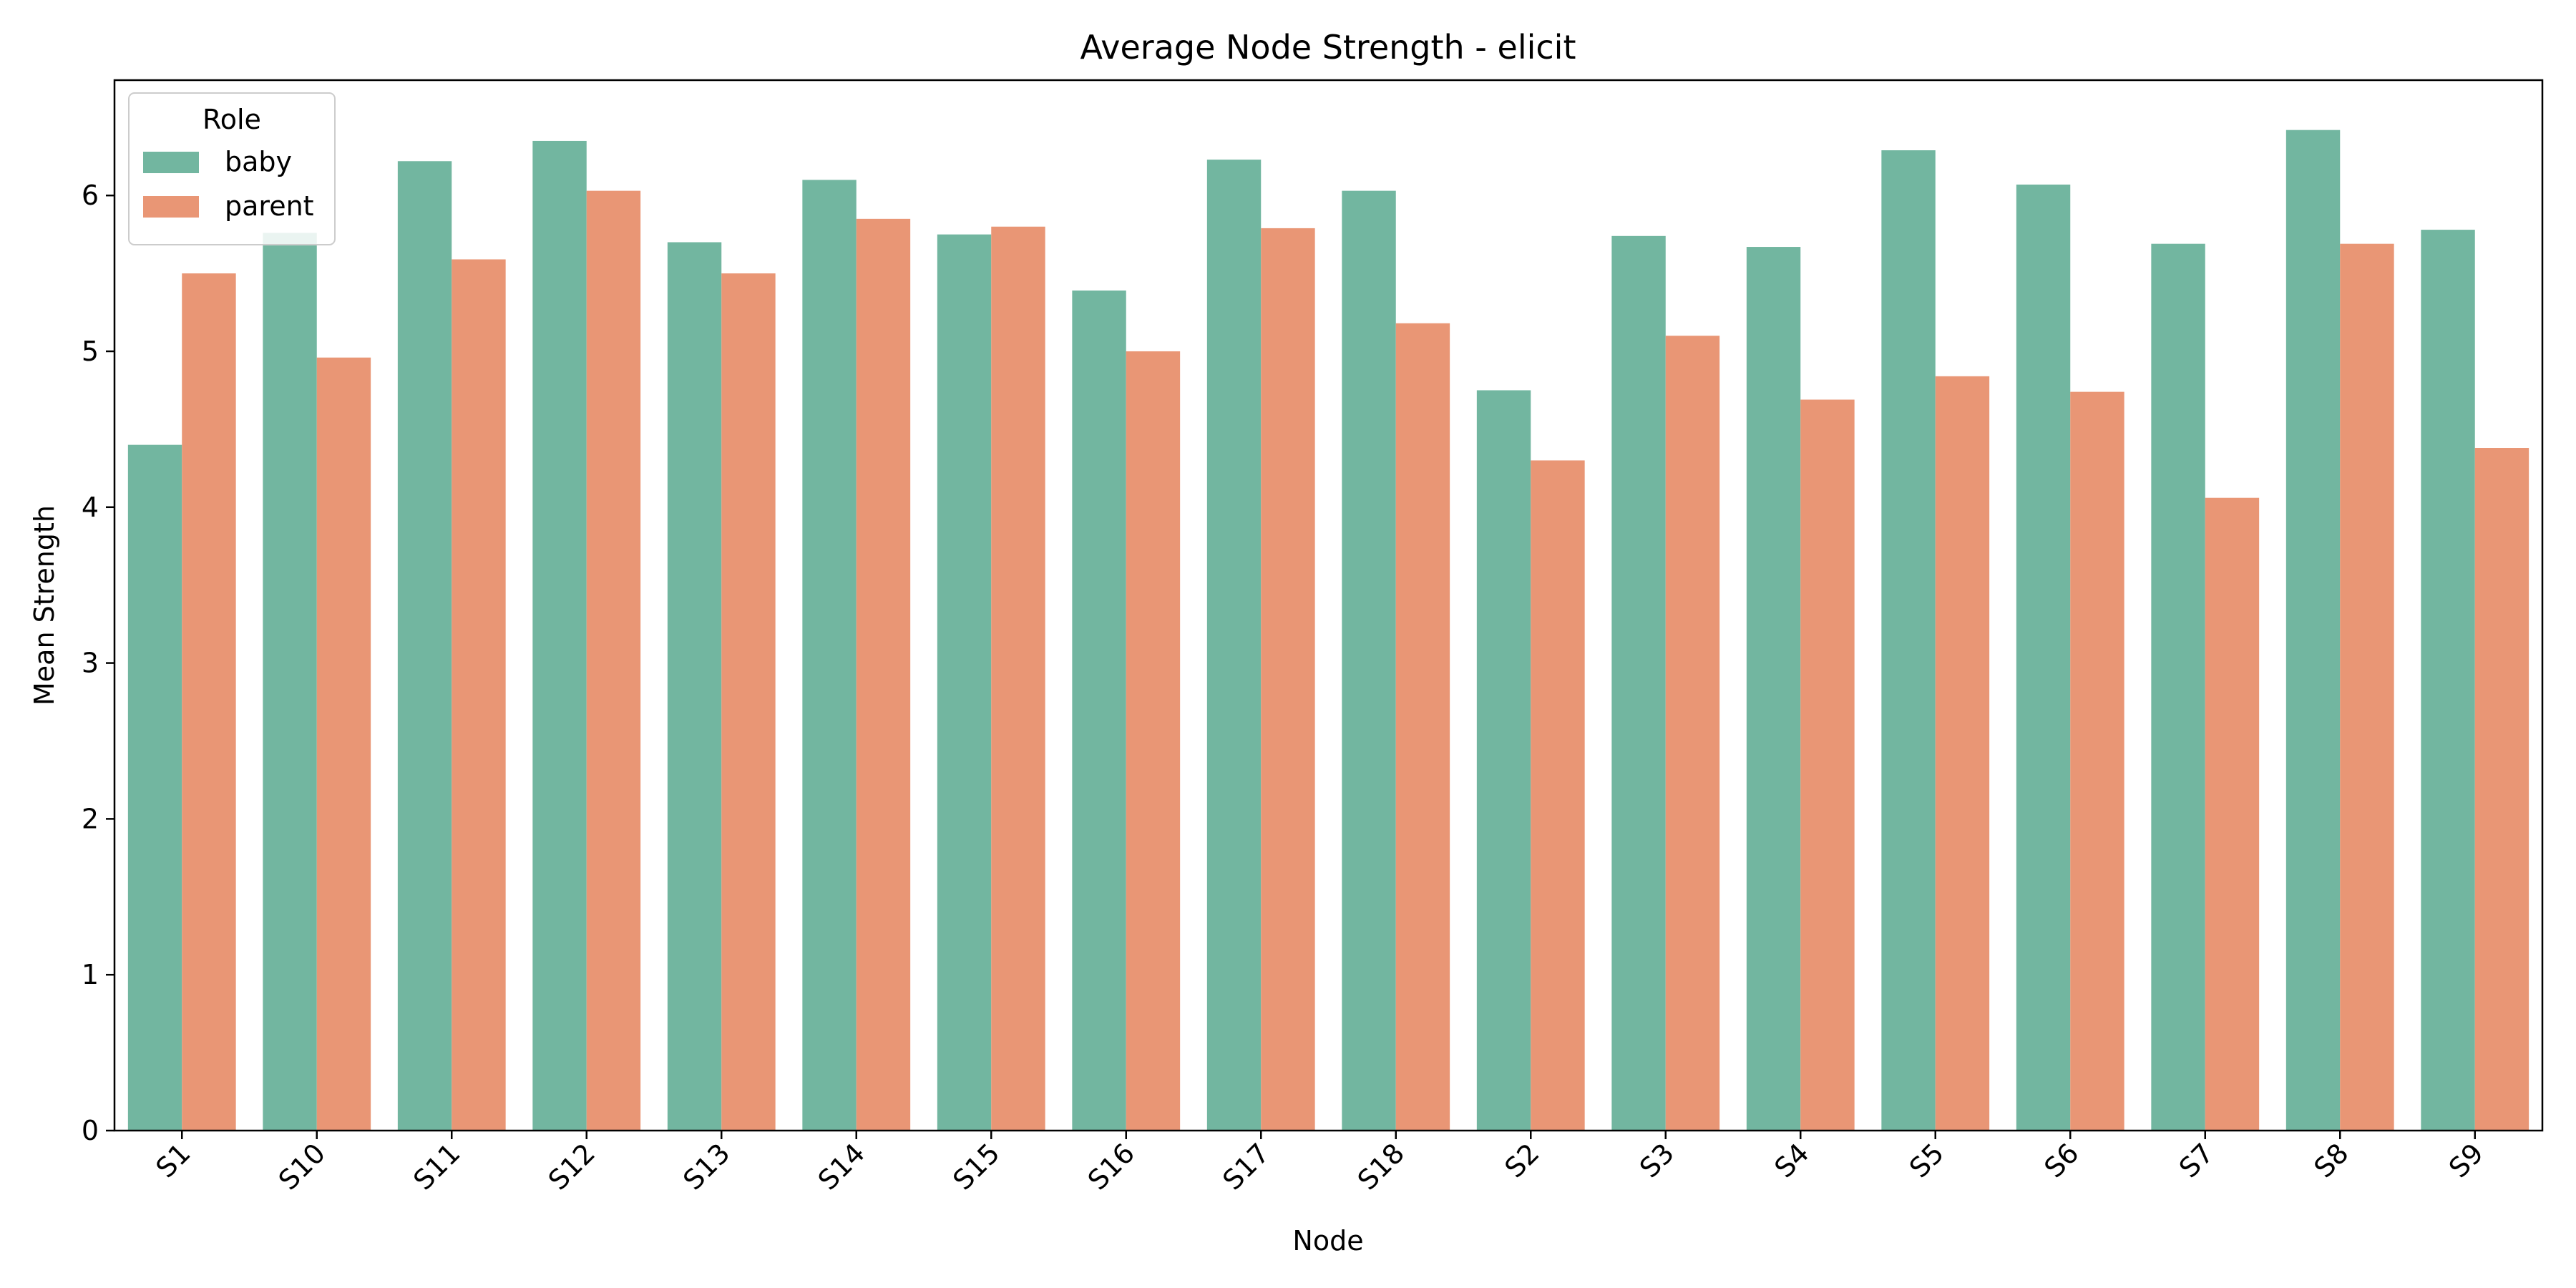 This screenshot has width=2576, height=1288. I want to click on bar-parent-S5, so click(1962, 753).